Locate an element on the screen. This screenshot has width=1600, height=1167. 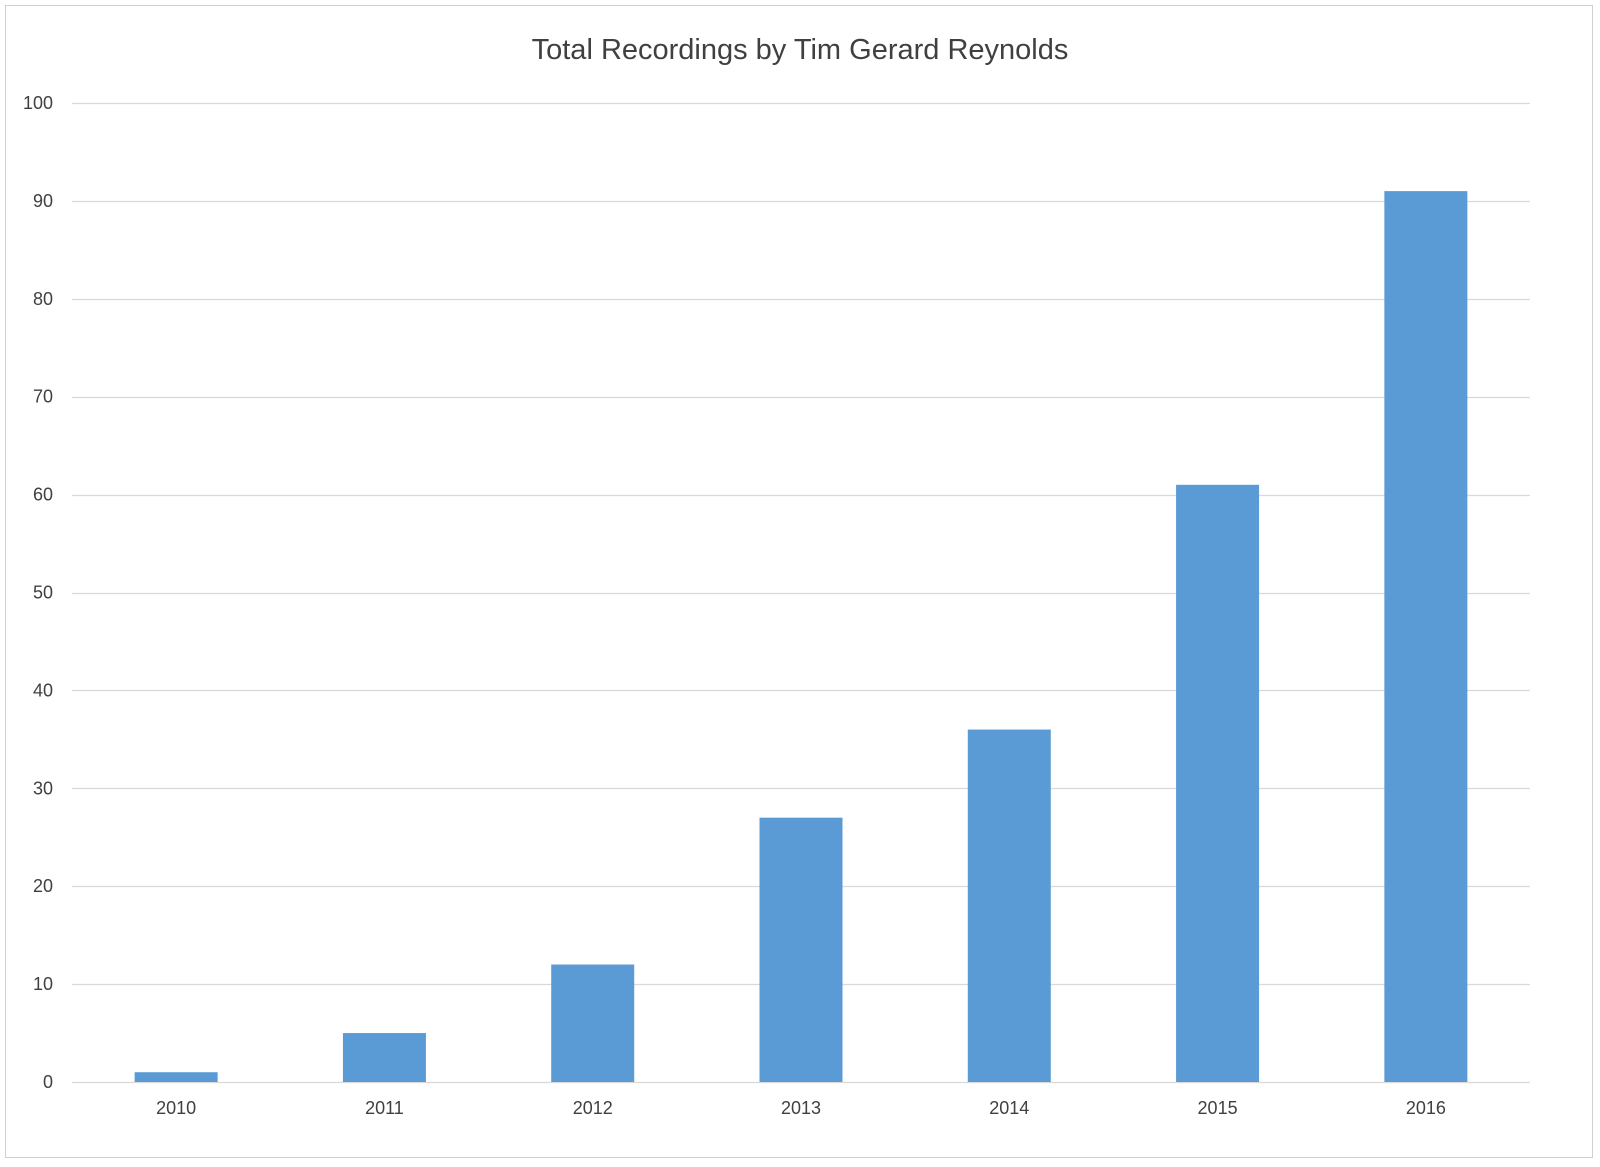
y-tick-label: 30 is located at coordinates (43, 788).